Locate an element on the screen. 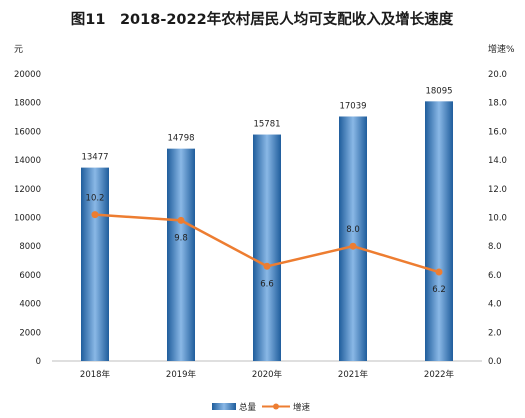 Image resolution: width=525 pixels, height=418 pixels. left-axis-tick-label: 0 is located at coordinates (38, 362).